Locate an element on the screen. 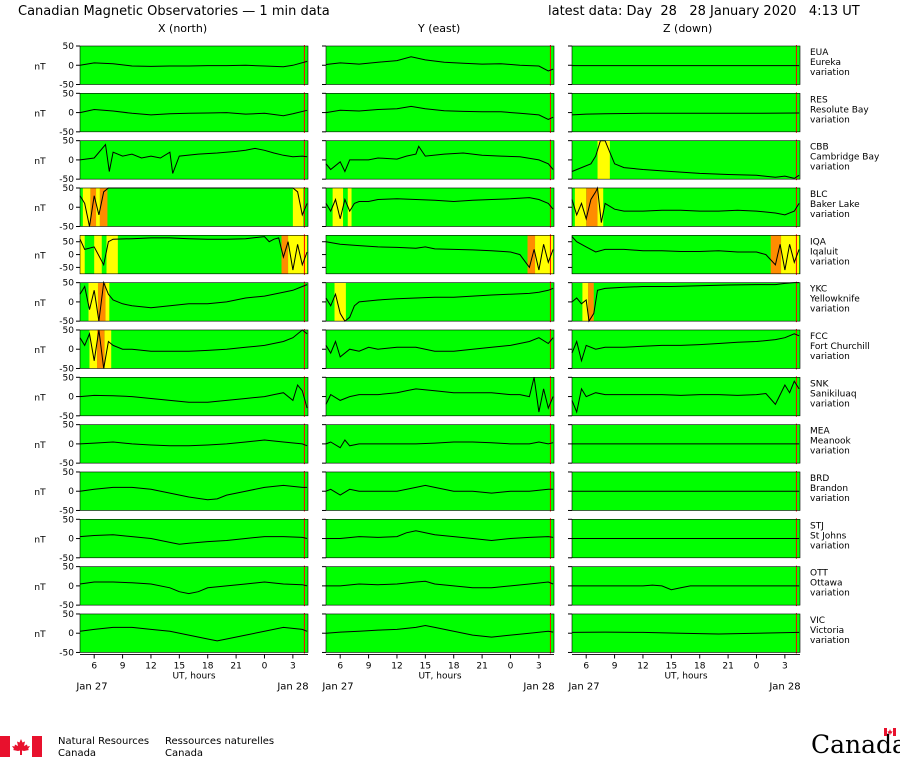 The image size is (900, 770). trace-iqa-x is located at coordinates (193, 253).